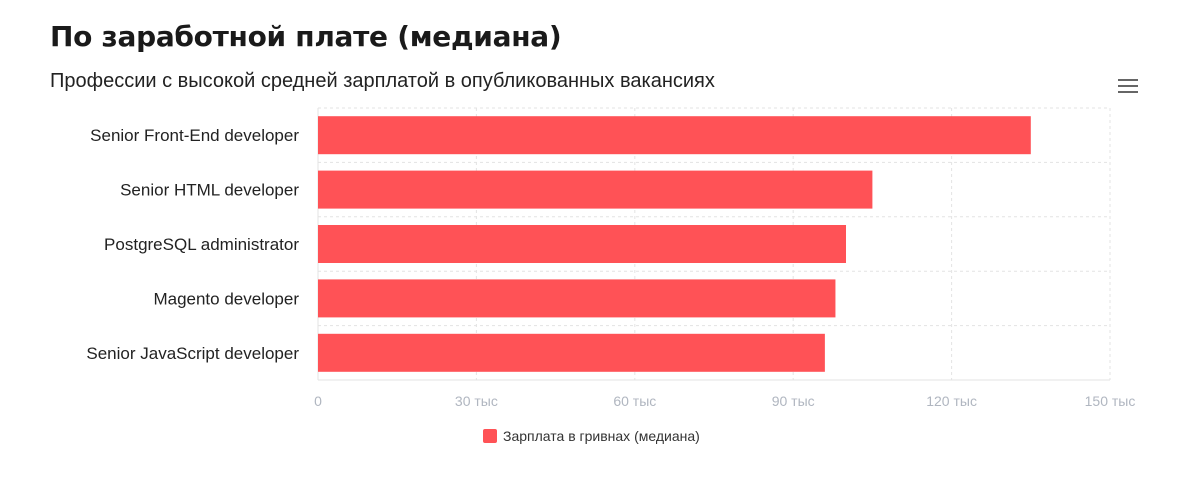 The height and width of the screenshot is (492, 1198). I want to click on legend-label: Зарплата в гривнах (медиана), so click(601, 436).